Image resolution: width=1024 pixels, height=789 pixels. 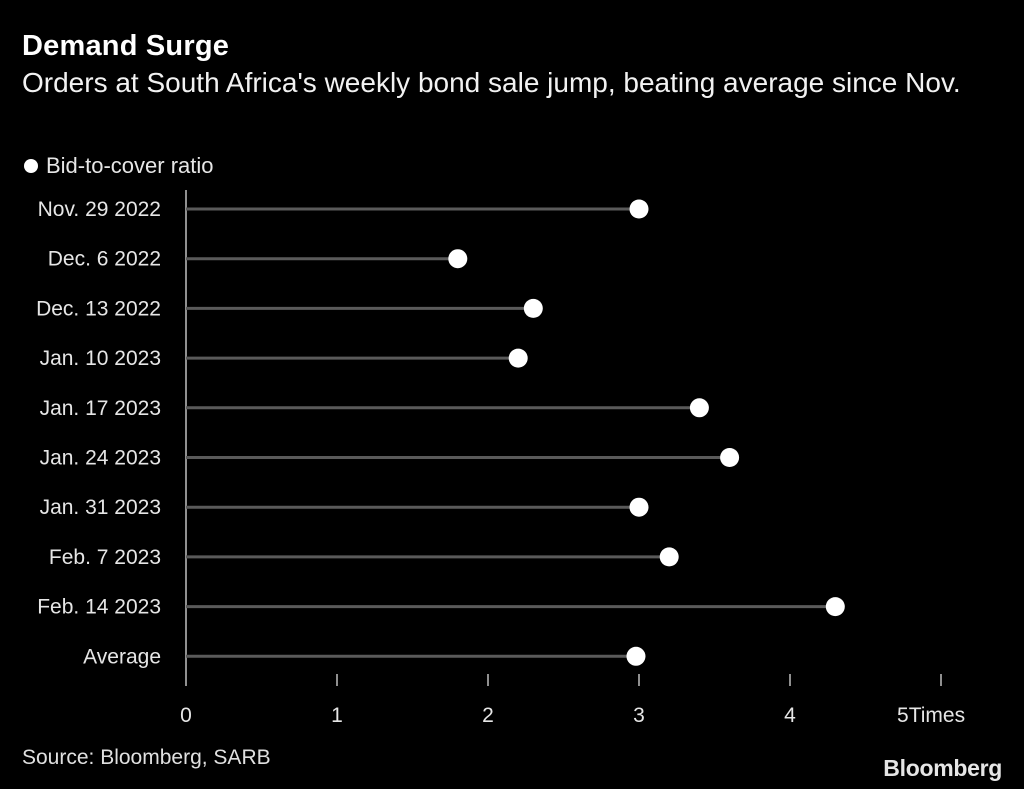 What do you see at coordinates (937, 715) in the screenshot?
I see `x-unit-label: Times` at bounding box center [937, 715].